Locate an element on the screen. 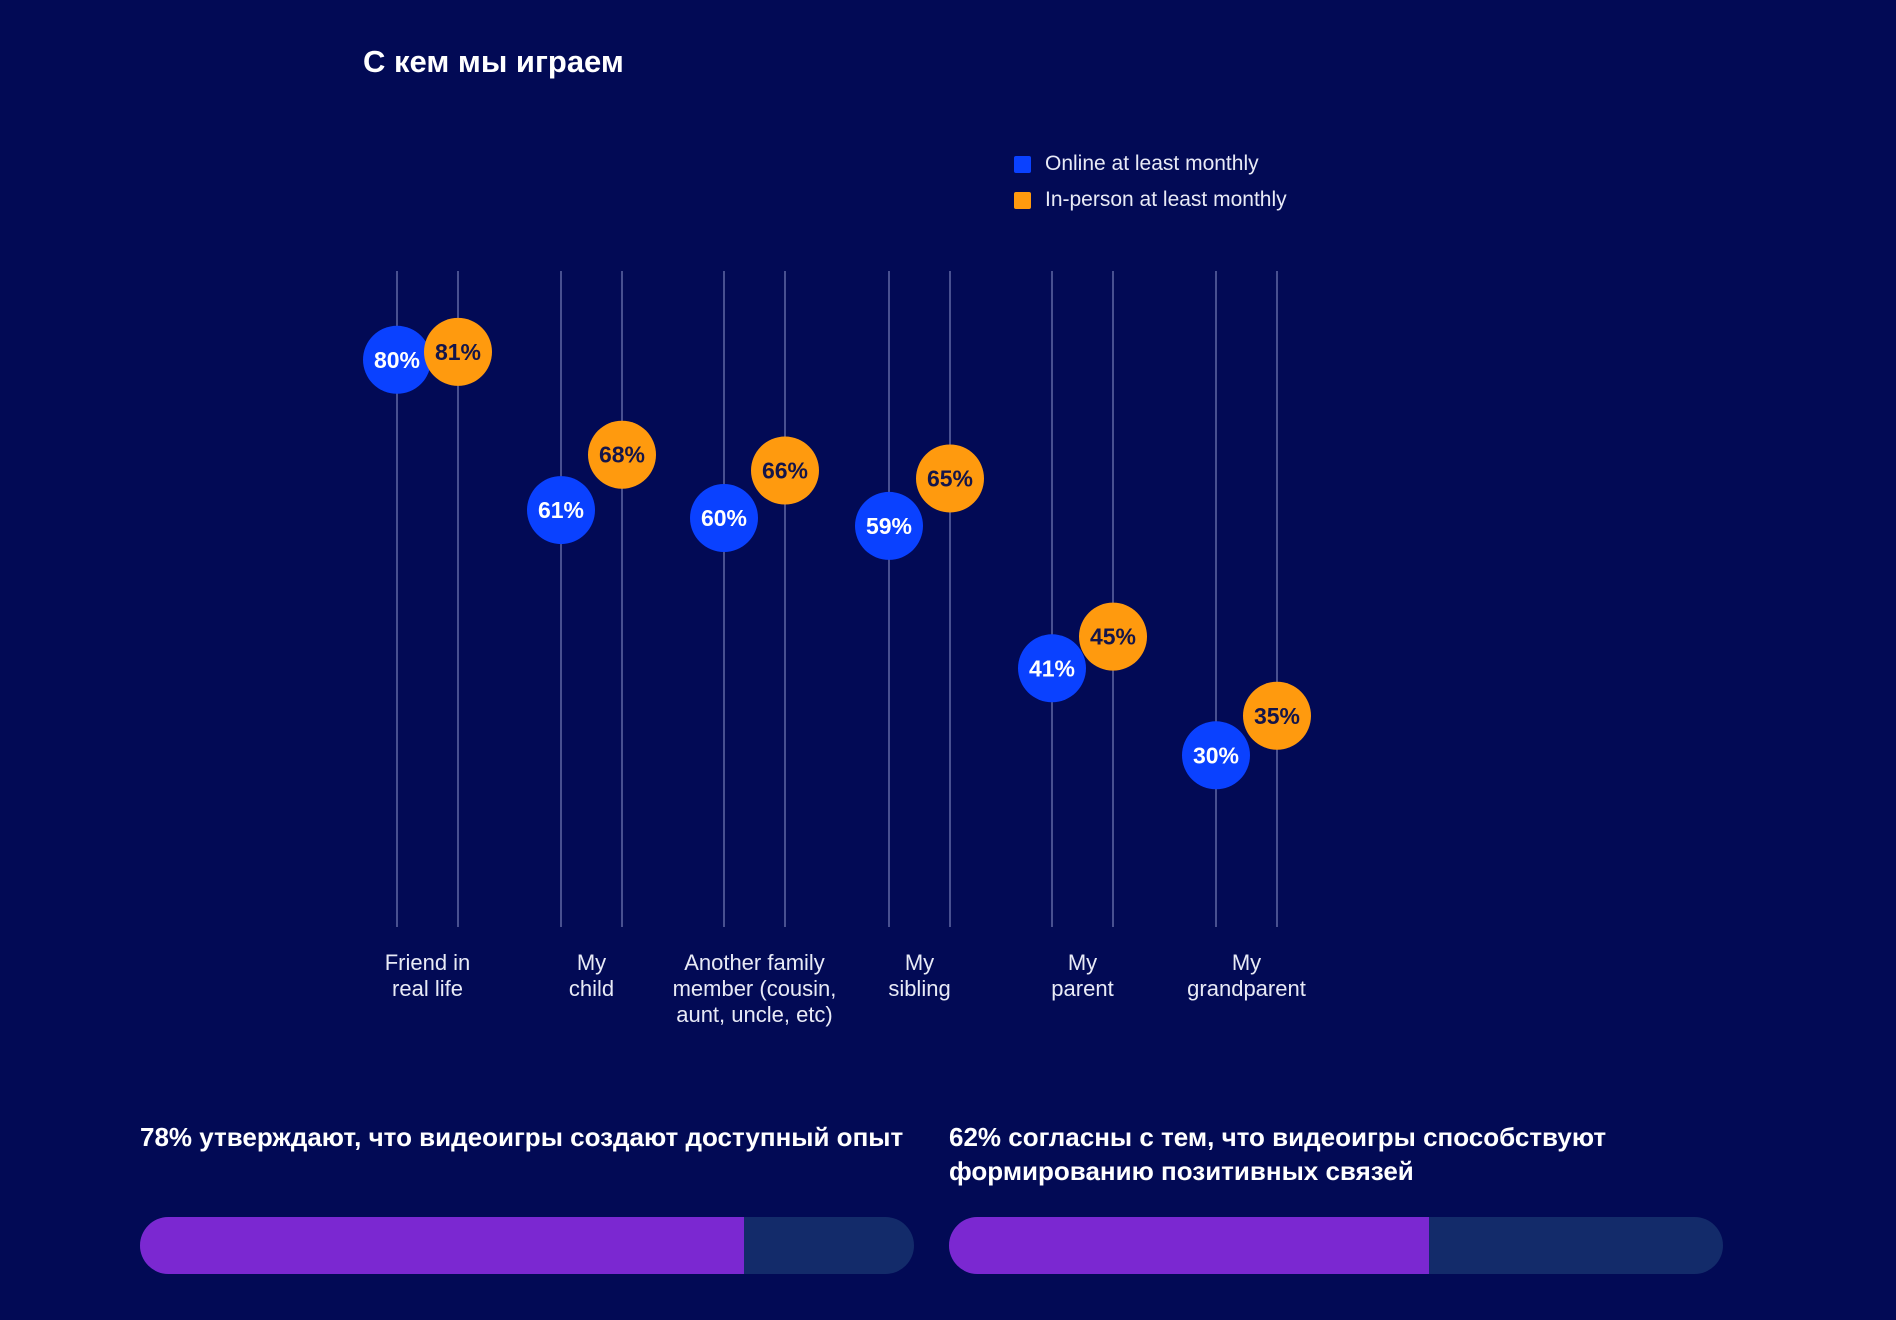  category-label: aunt, uncle, etc) is located at coordinates (754, 1014).